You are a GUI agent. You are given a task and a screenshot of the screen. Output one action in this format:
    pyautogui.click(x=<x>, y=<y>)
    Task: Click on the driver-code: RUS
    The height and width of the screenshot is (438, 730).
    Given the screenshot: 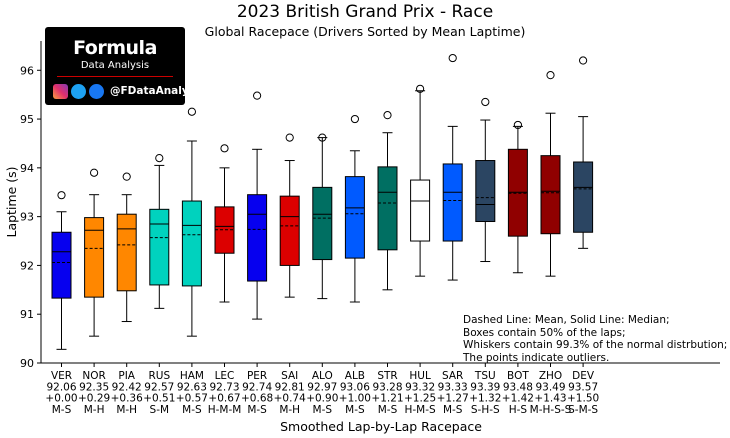 What is the action you would take?
    pyautogui.click(x=159, y=376)
    